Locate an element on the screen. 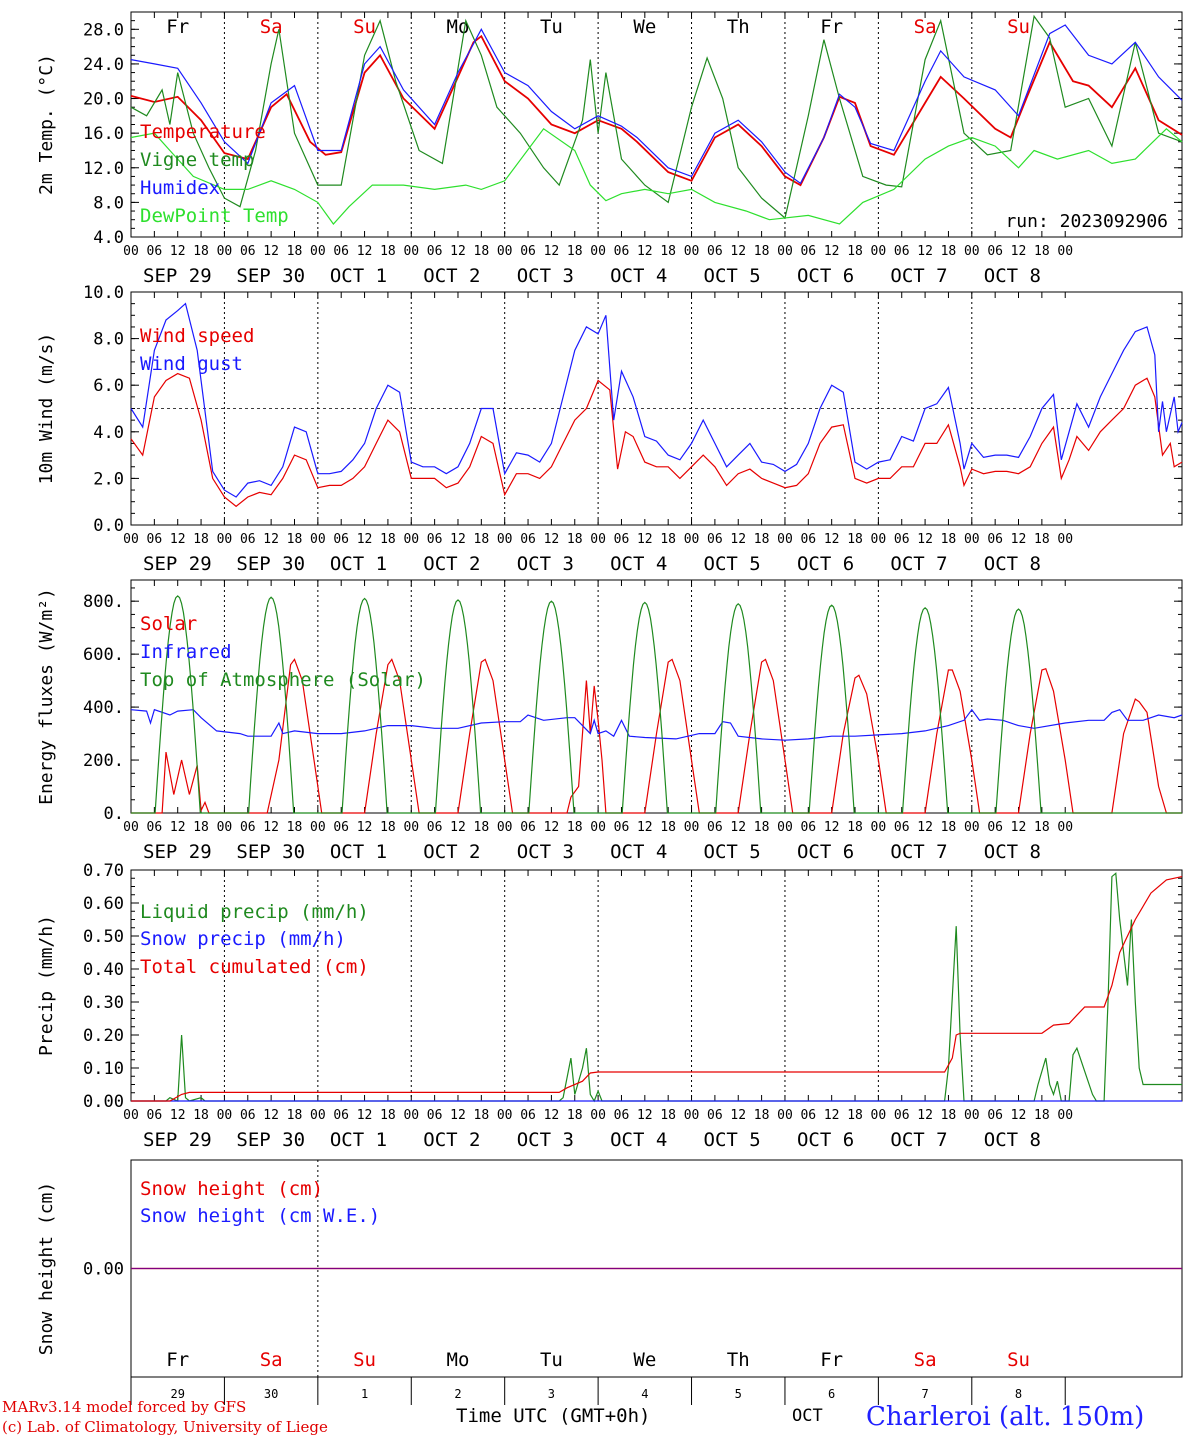 The height and width of the screenshot is (1440, 1194). run-annotation: run: 2023092906 is located at coordinates (1086, 221).